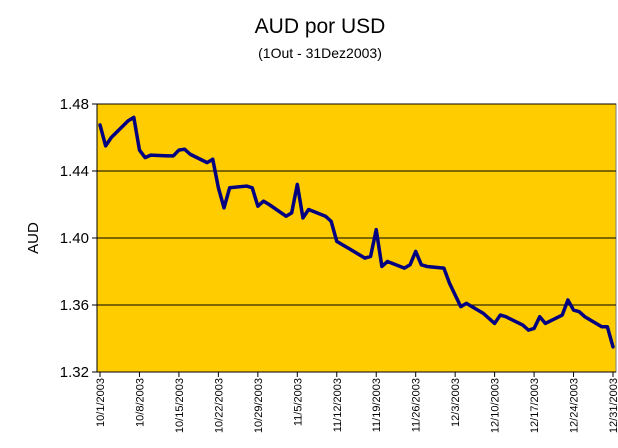 The width and height of the screenshot is (618, 448). I want to click on x-tick-label: 12/10/2003, so click(496, 405).